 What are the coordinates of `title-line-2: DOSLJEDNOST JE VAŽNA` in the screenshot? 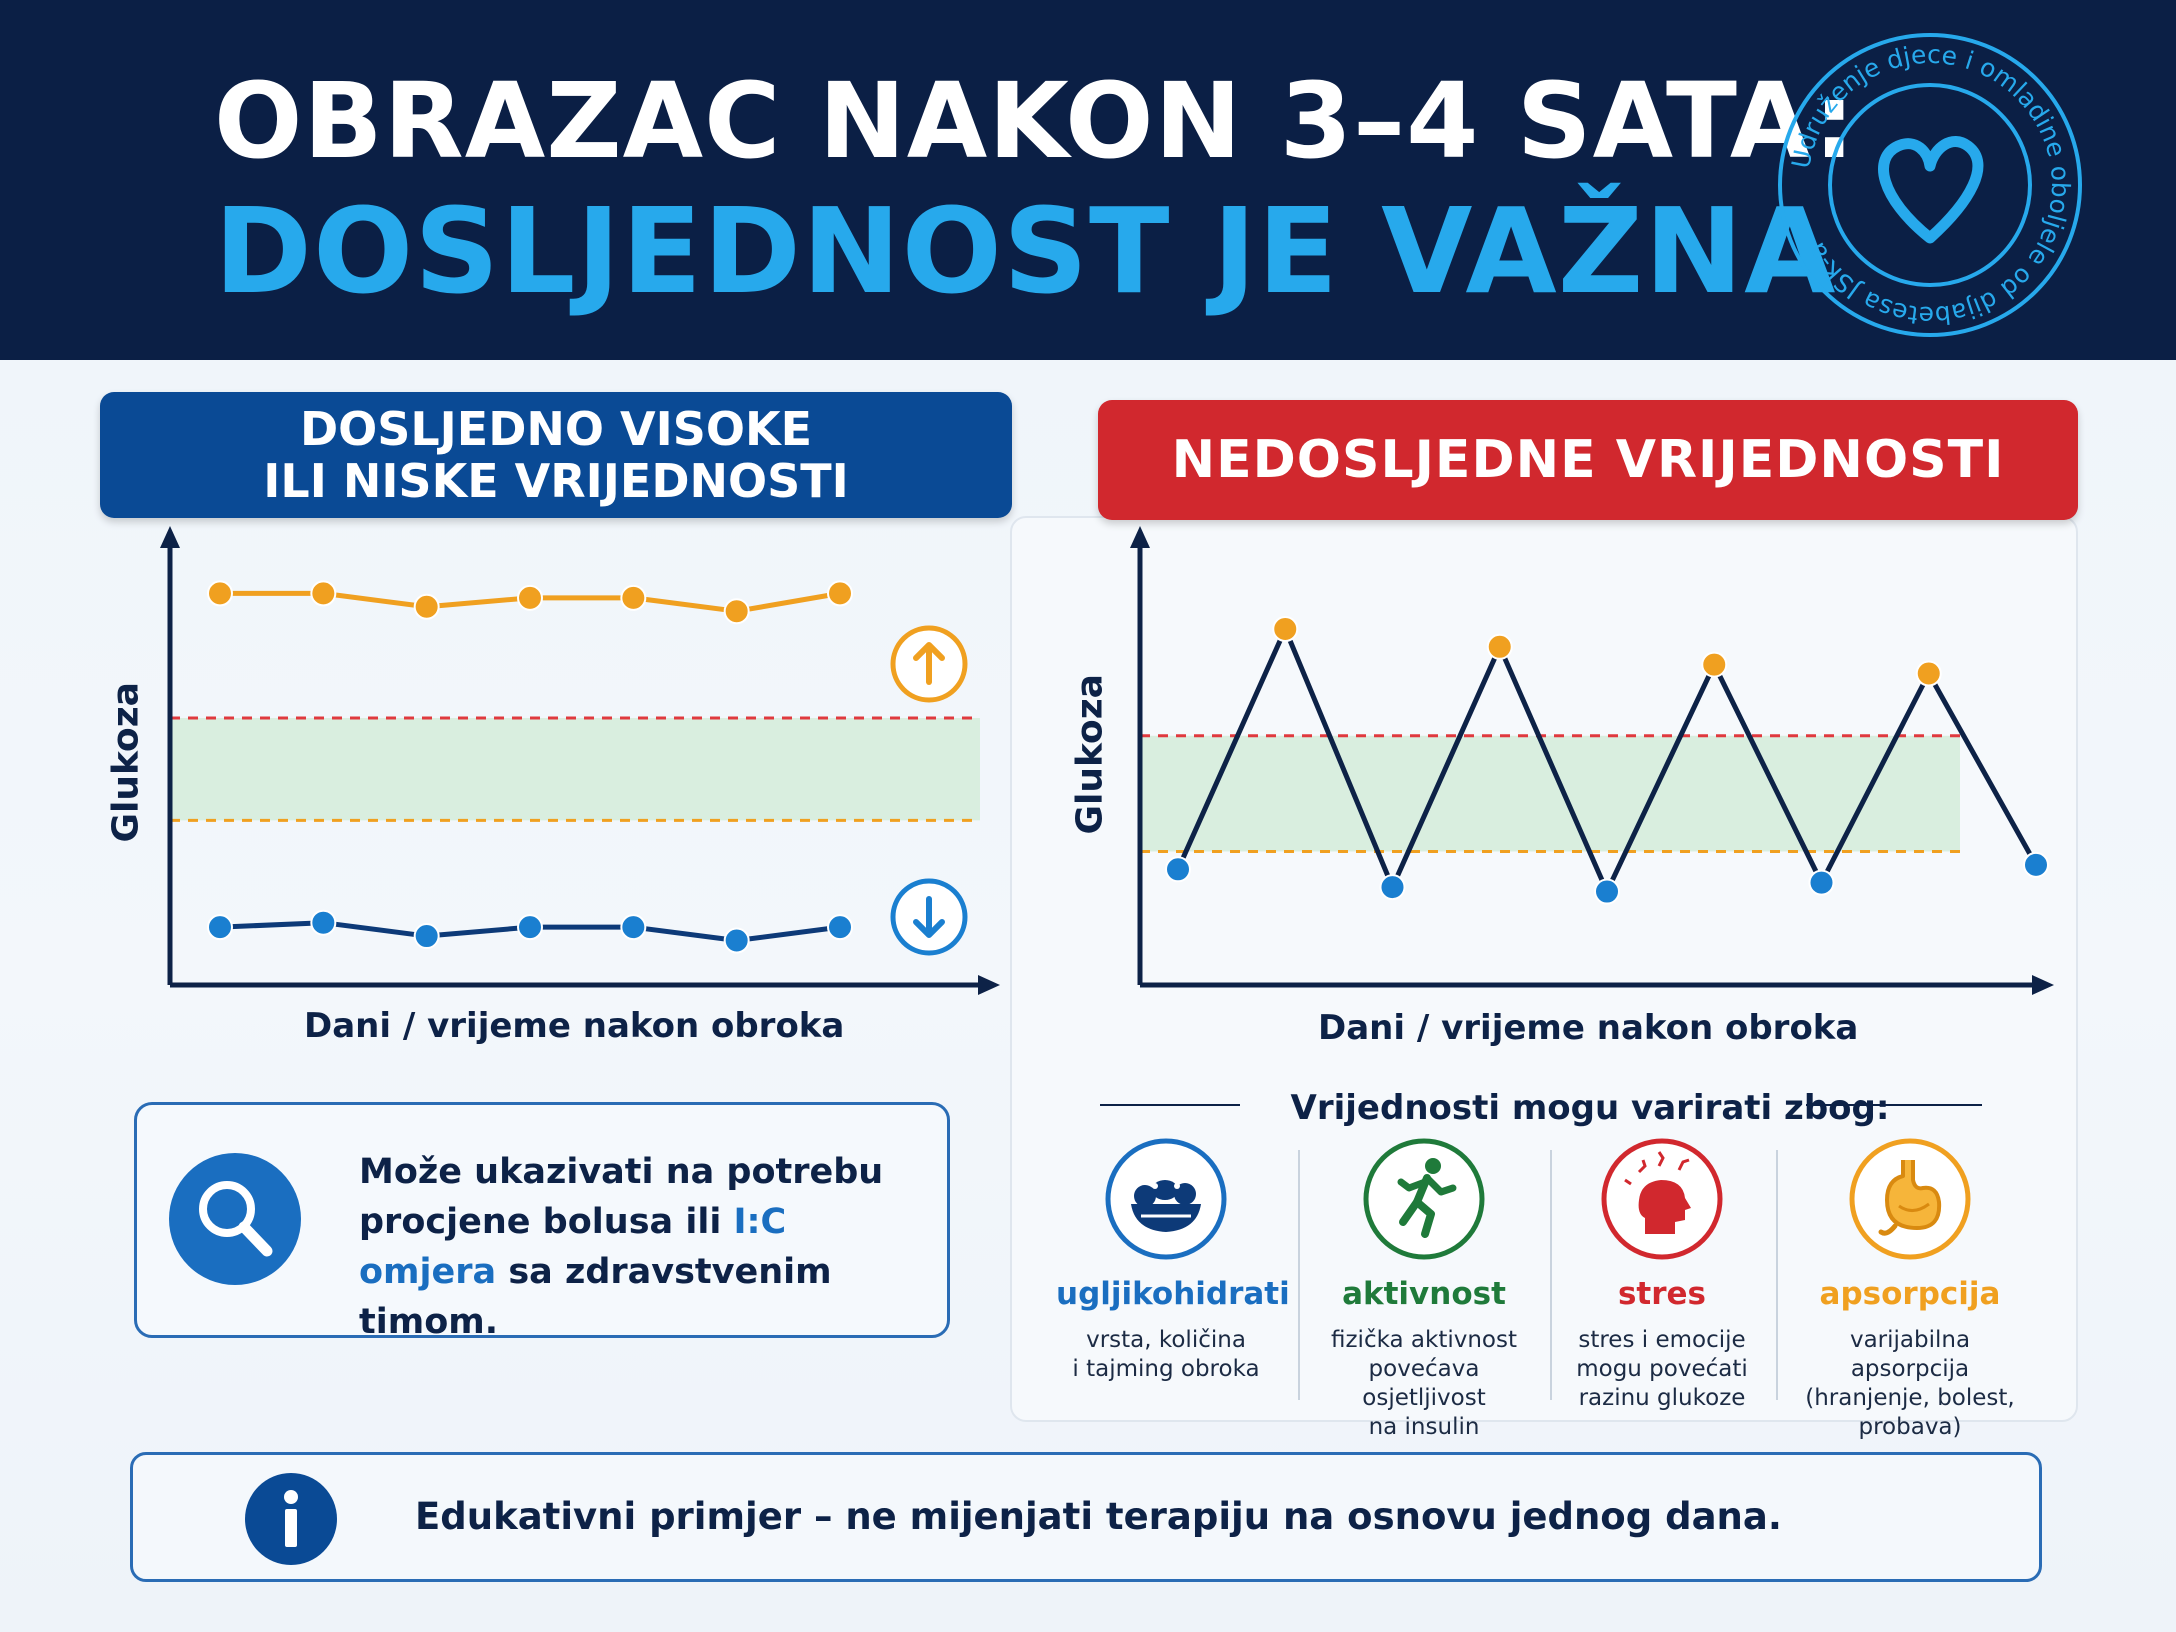 It's located at (1025, 251).